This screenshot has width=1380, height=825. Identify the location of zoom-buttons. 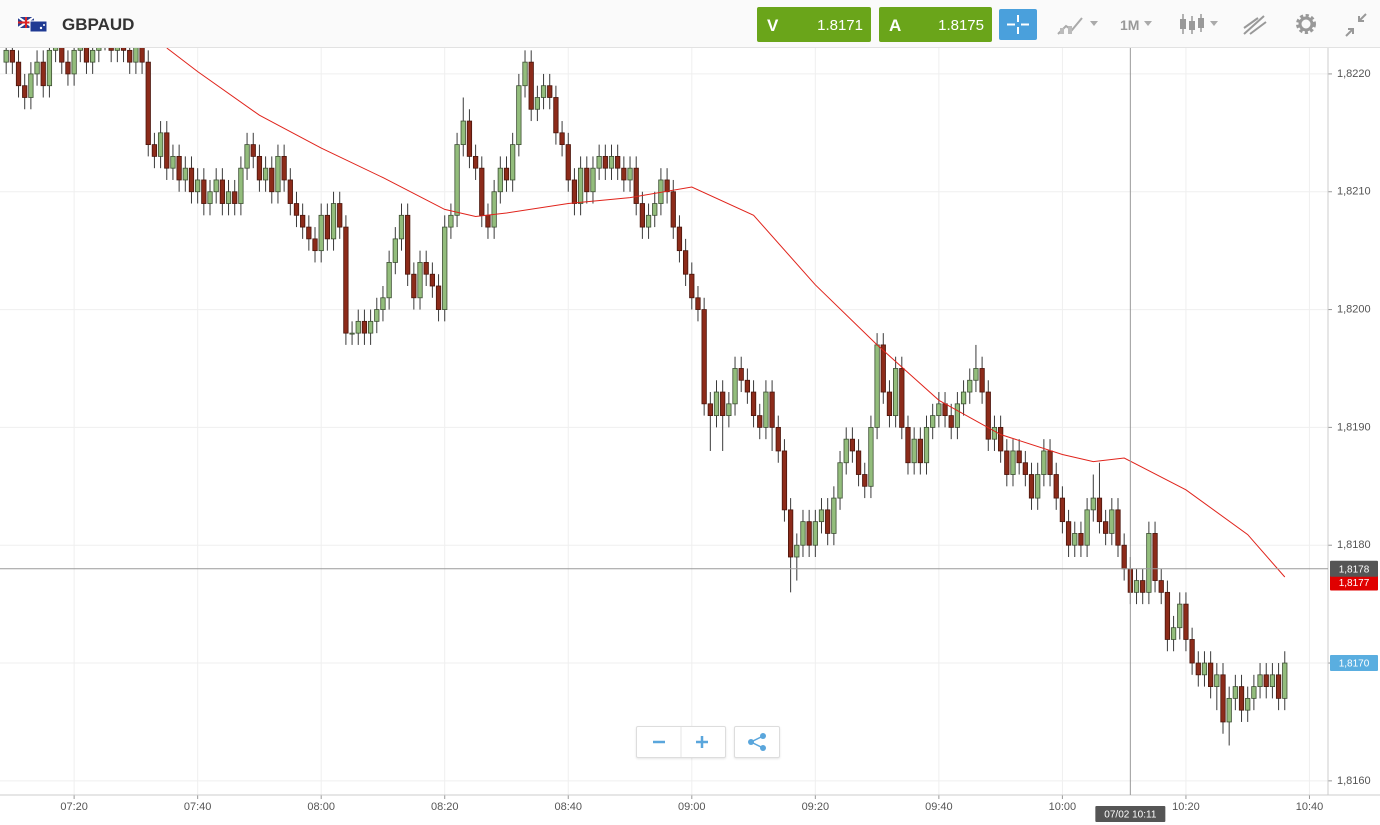
(680, 742).